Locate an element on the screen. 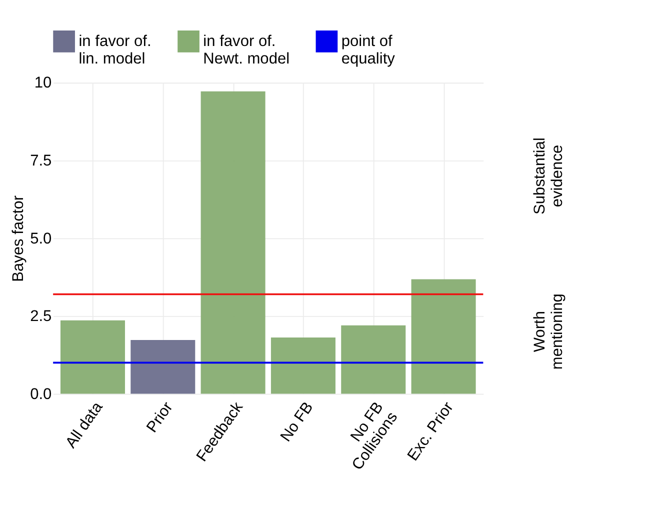  y-tick-label: 0.0 is located at coordinates (41, 394).